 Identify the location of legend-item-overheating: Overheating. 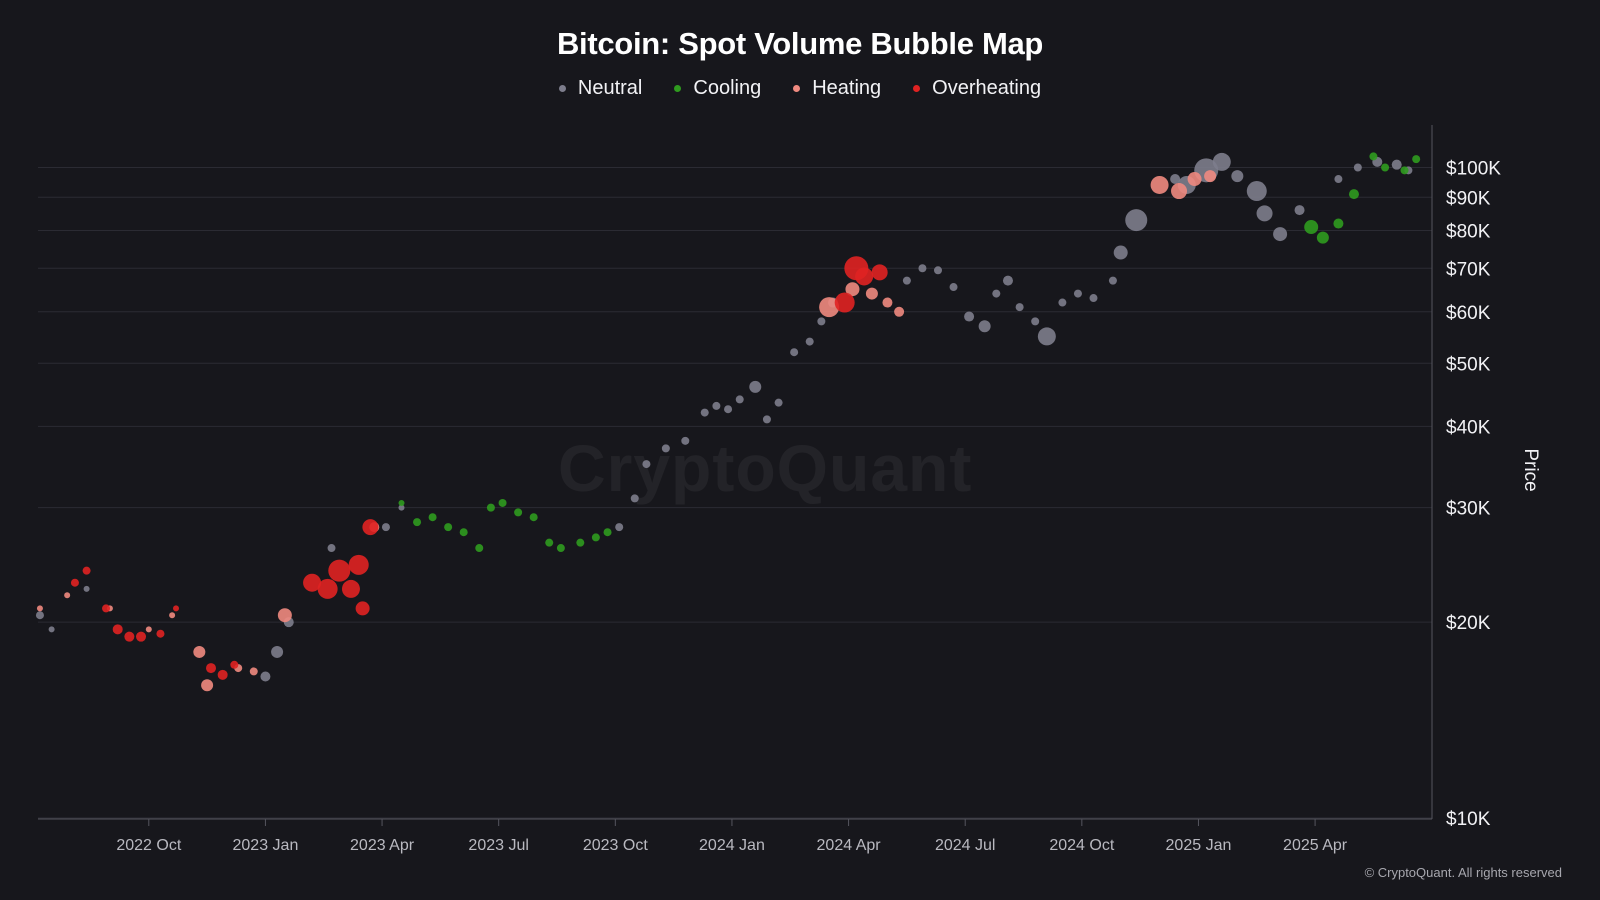
(977, 88).